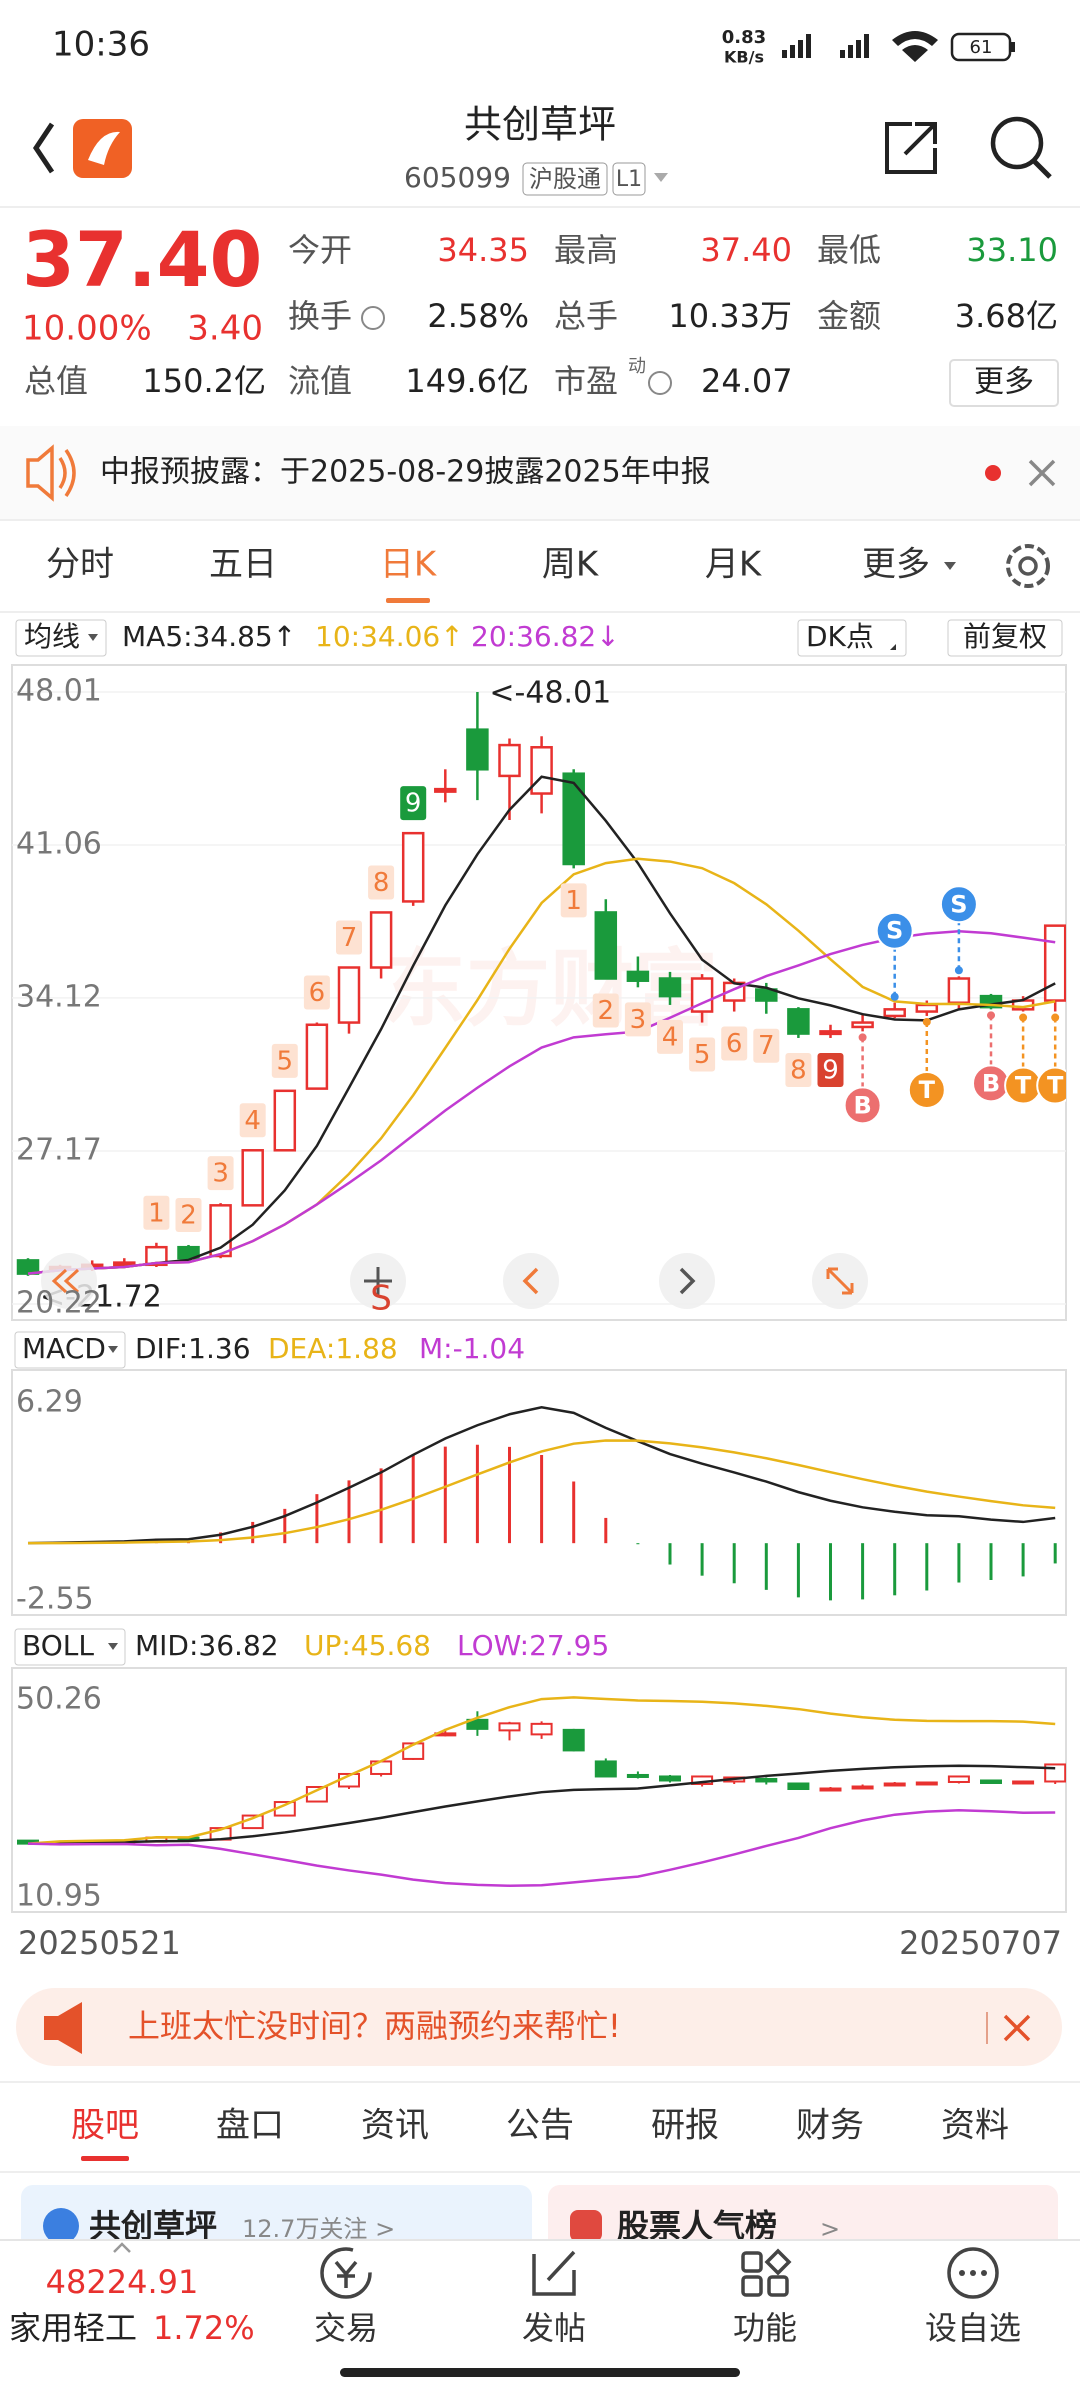  Describe the element at coordinates (49, 1402) in the screenshot. I see `y-tick-label: 6.29` at that location.